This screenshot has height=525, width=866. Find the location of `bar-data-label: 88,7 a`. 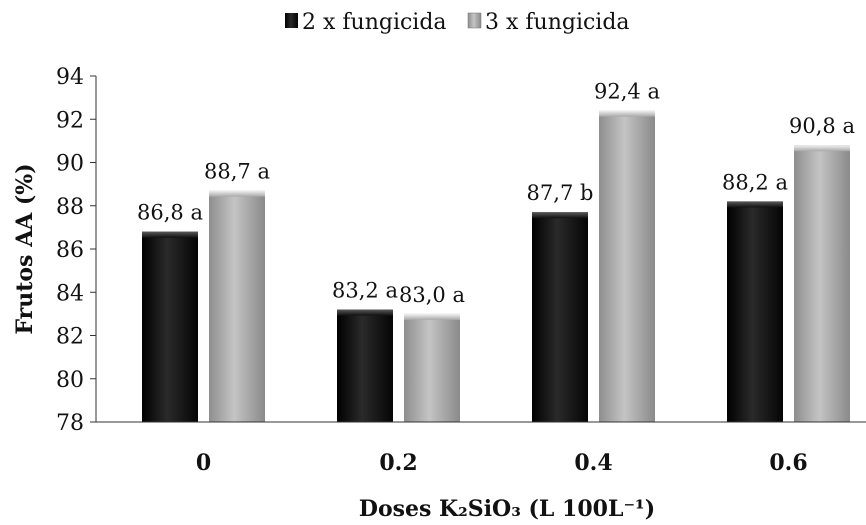

bar-data-label: 88,7 a is located at coordinates (237, 172).